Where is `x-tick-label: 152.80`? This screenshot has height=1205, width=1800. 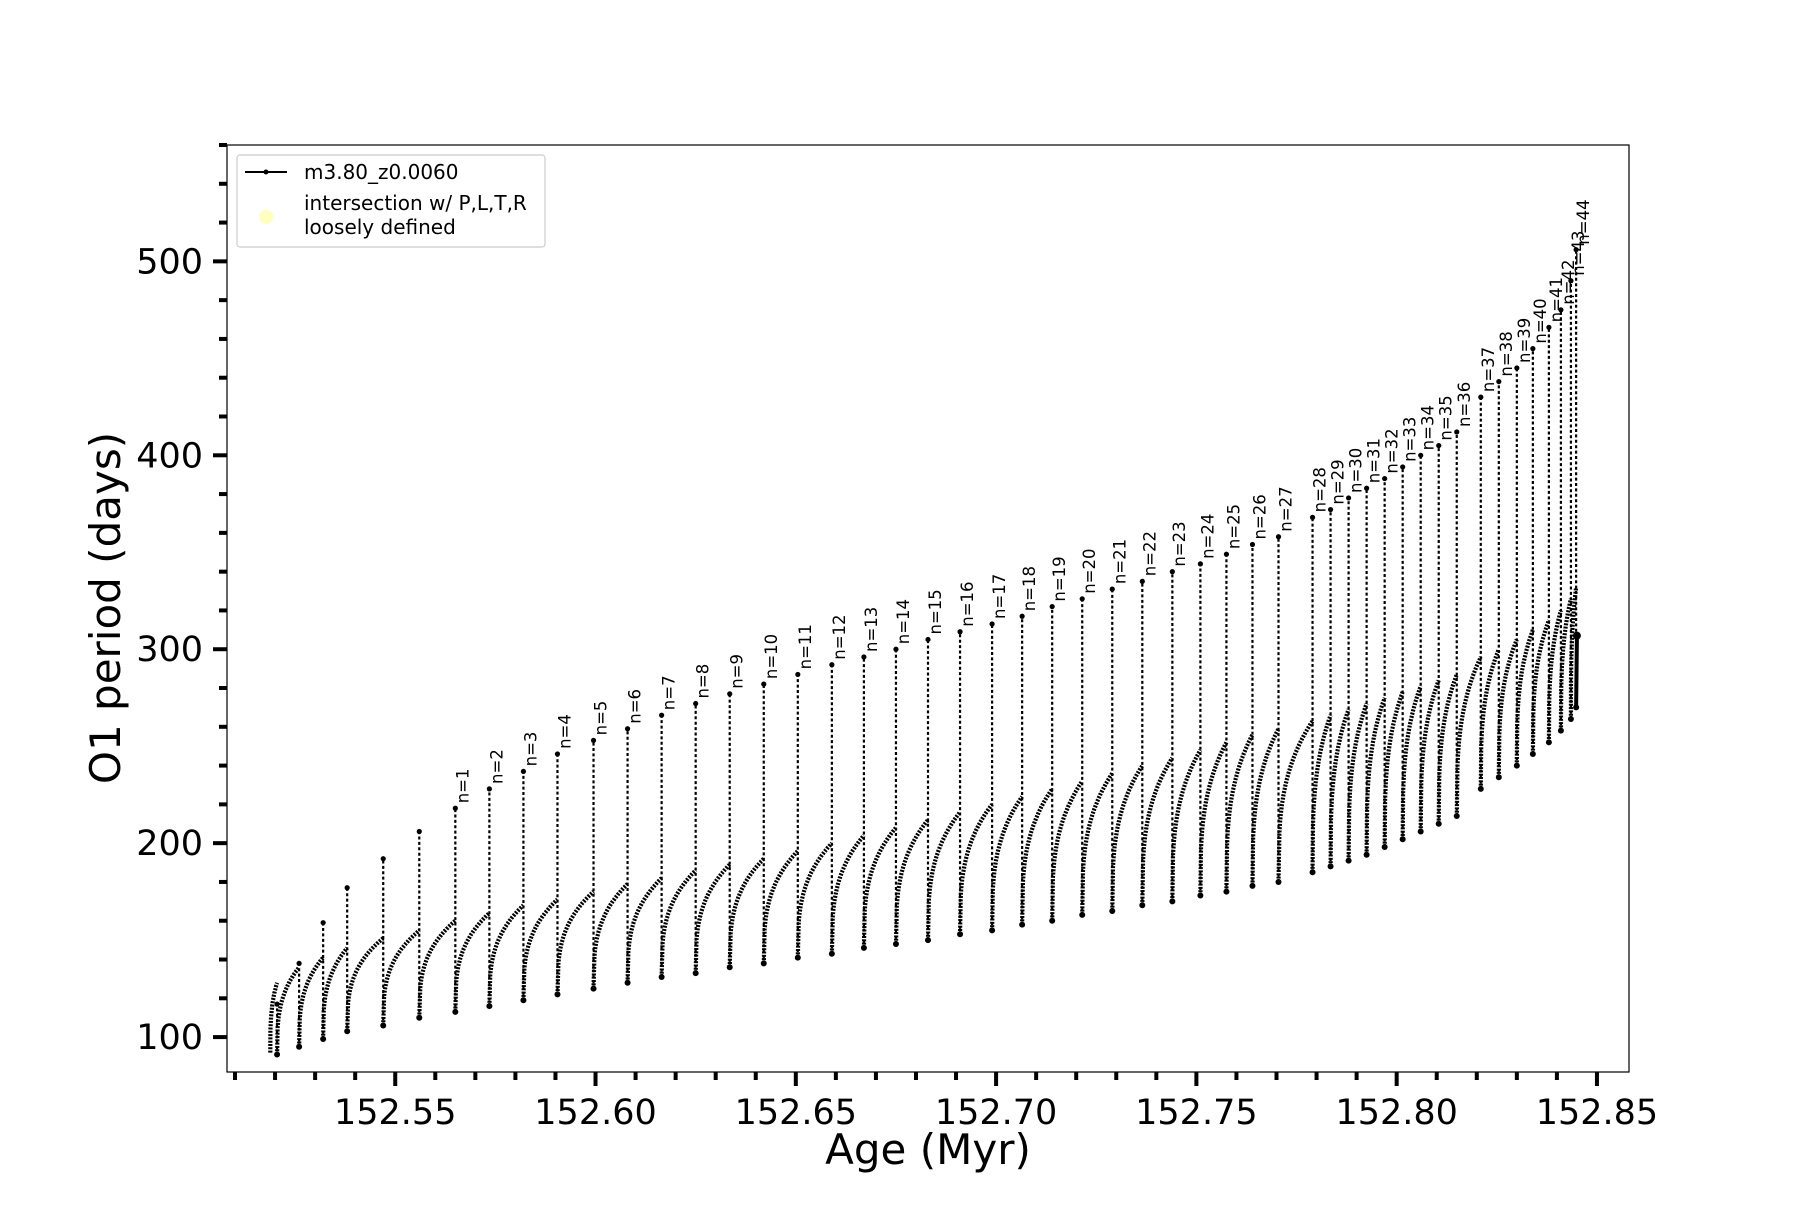
x-tick-label: 152.80 is located at coordinates (1396, 1113).